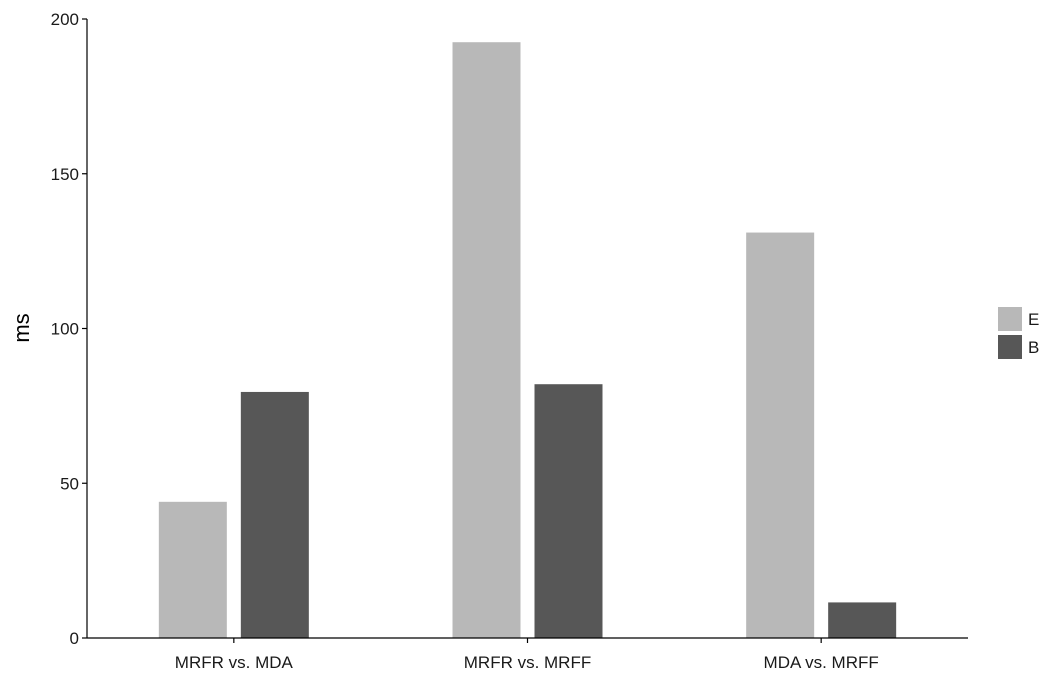  What do you see at coordinates (65, 174) in the screenshot?
I see `y-tick-label: 150` at bounding box center [65, 174].